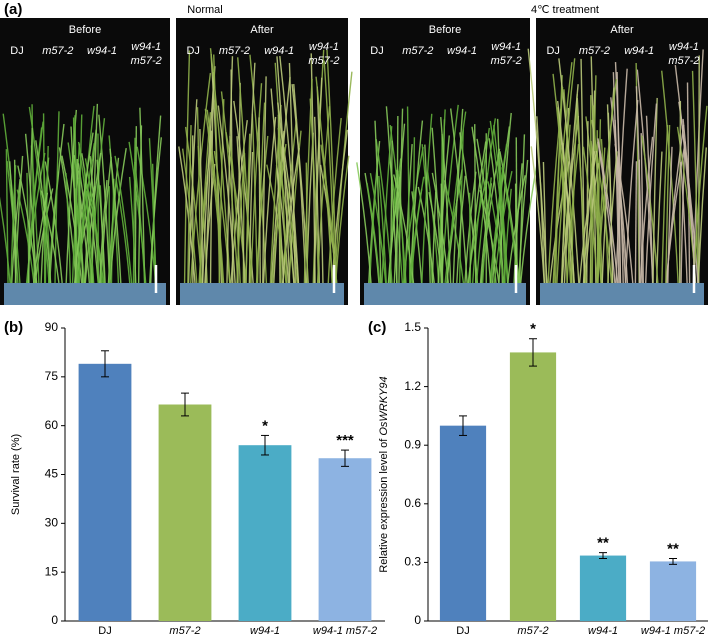 This screenshot has height=634, width=709. Describe the element at coordinates (16, 474) in the screenshot. I see `y-axis-label: Survival rate (%)` at that location.